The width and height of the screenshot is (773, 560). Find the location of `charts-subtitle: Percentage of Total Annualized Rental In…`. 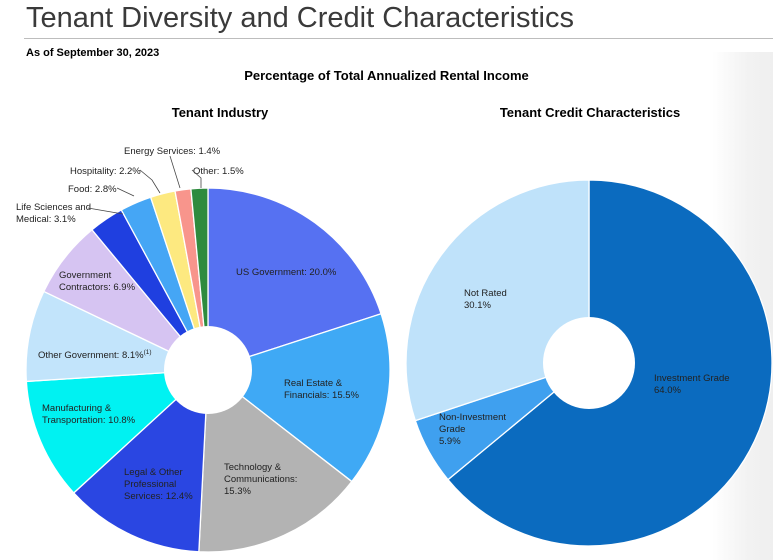

charts-subtitle: Percentage of Total Annualized Rental In… is located at coordinates (386, 75).